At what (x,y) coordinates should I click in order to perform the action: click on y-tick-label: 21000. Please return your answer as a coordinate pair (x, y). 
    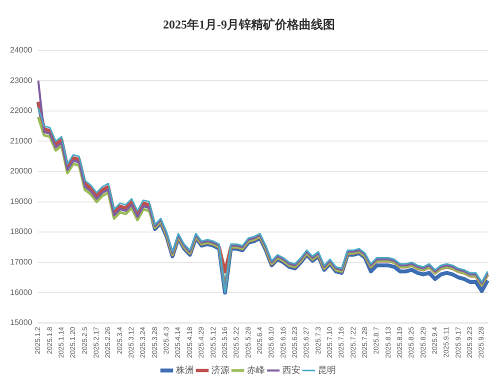
    Looking at the image, I should click on (21, 141).